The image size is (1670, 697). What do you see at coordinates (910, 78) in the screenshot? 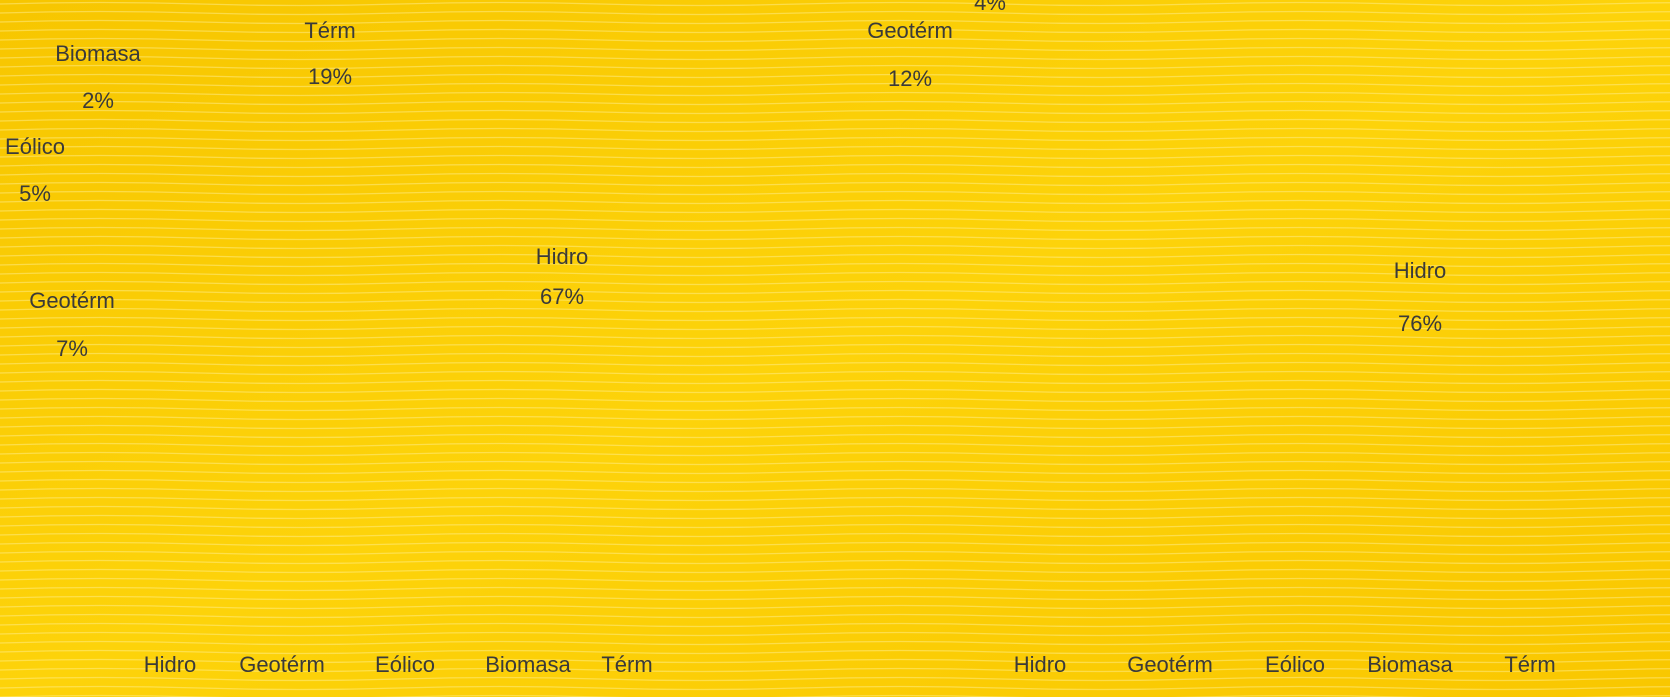
I see `slice-value-label: 12%` at bounding box center [910, 78].